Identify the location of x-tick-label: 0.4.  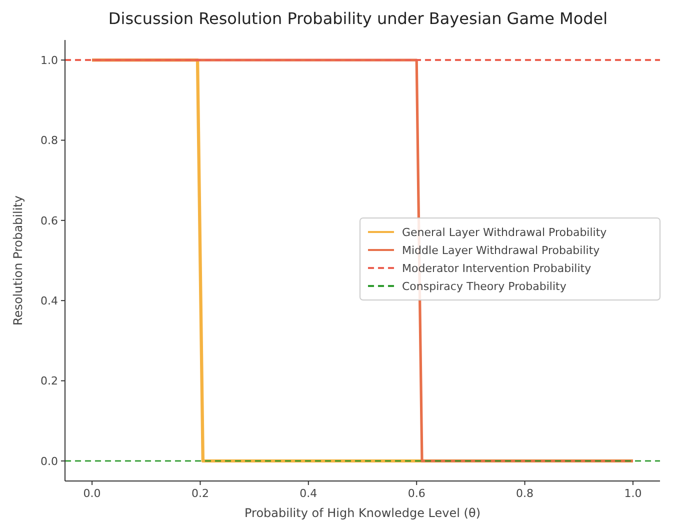
(309, 493).